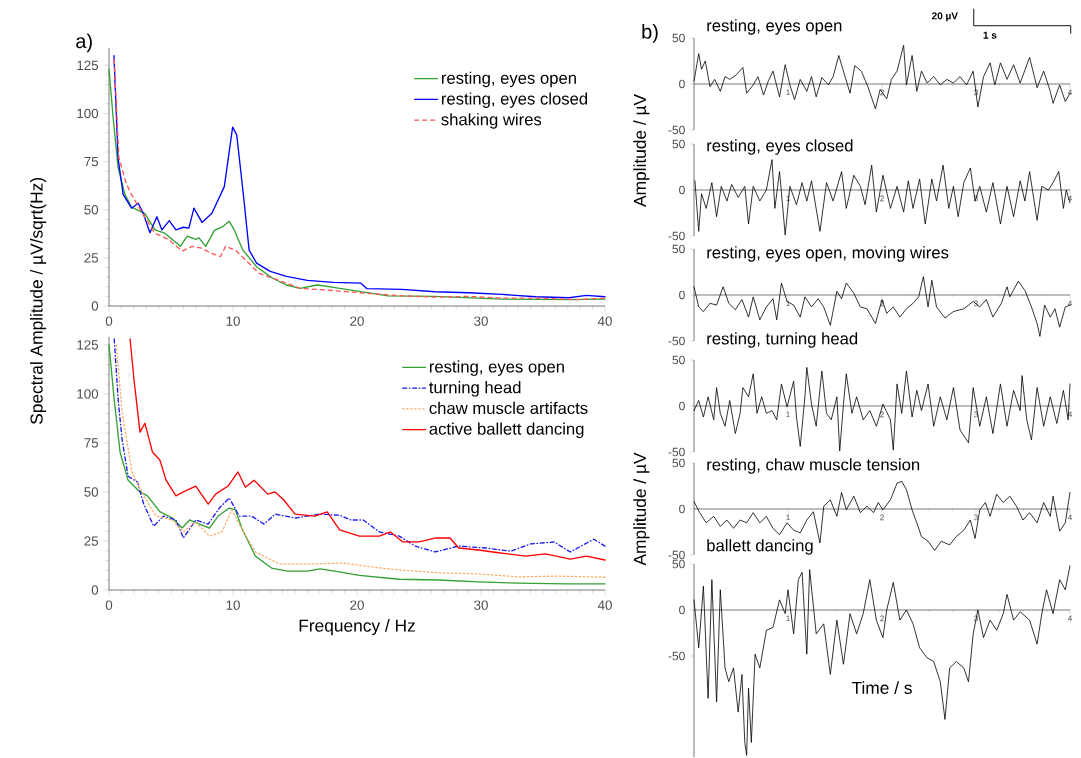  I want to click on text: b), so click(650, 33).